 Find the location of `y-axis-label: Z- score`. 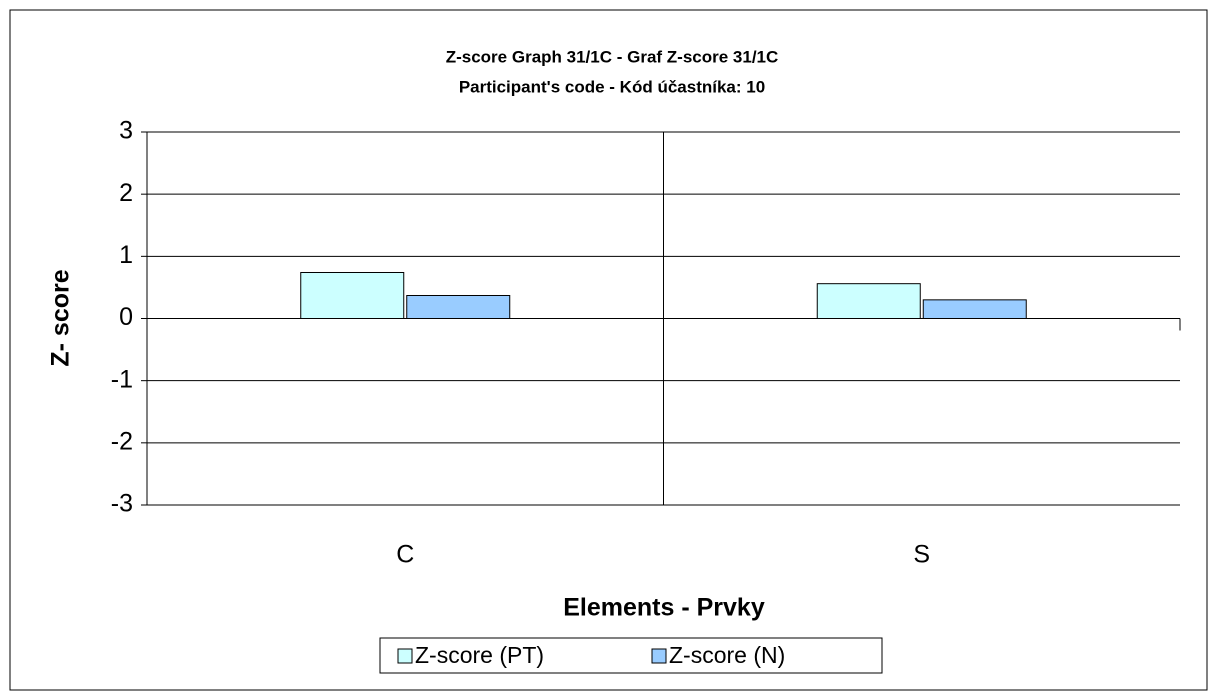

y-axis-label: Z- score is located at coordinates (61, 317).